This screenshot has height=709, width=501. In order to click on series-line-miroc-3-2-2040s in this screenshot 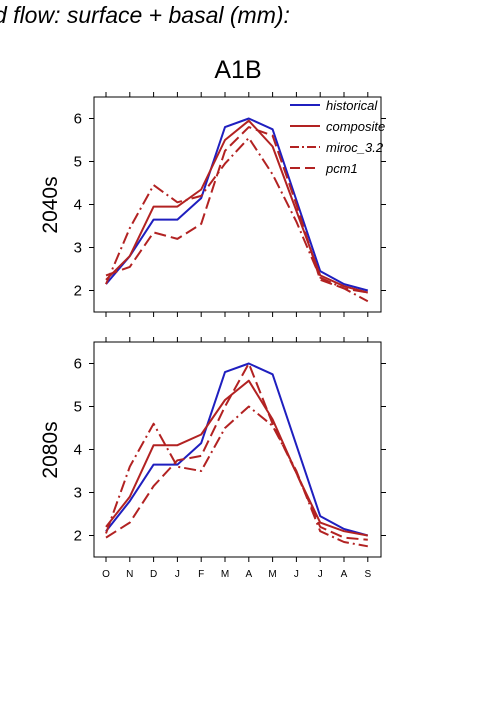, I will do `click(237, 219)`.